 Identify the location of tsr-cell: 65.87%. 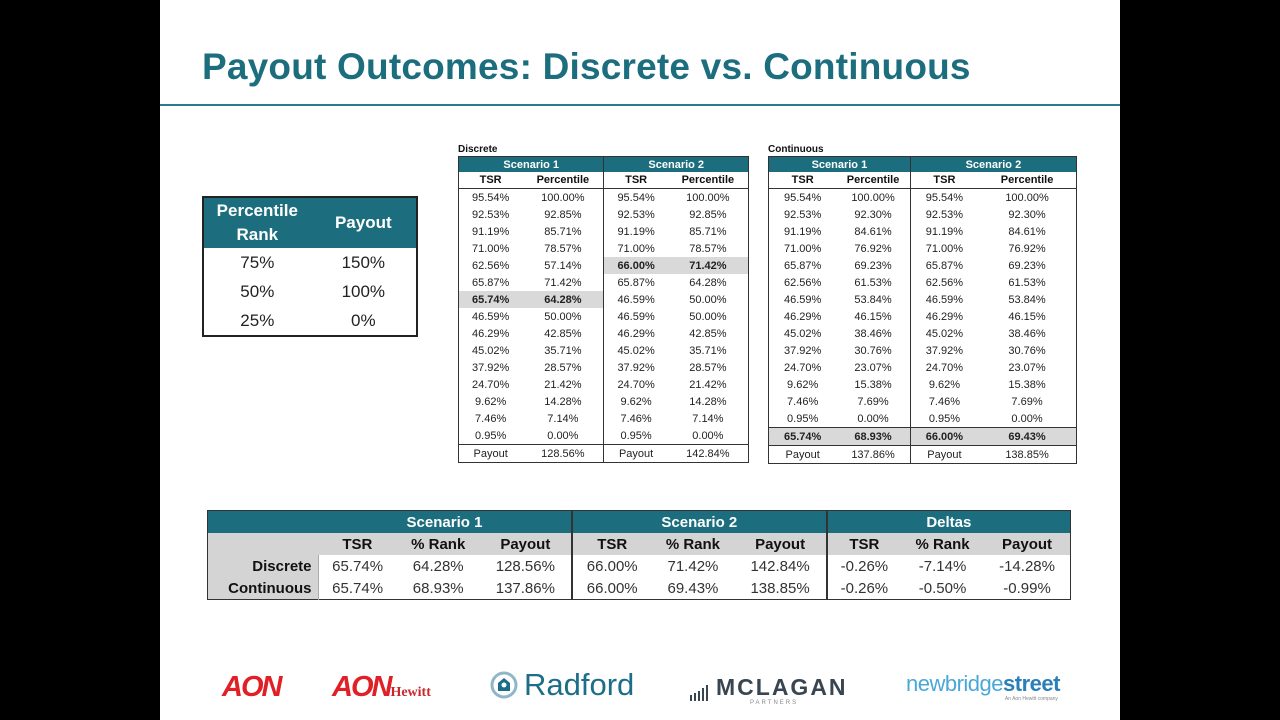
(490, 282).